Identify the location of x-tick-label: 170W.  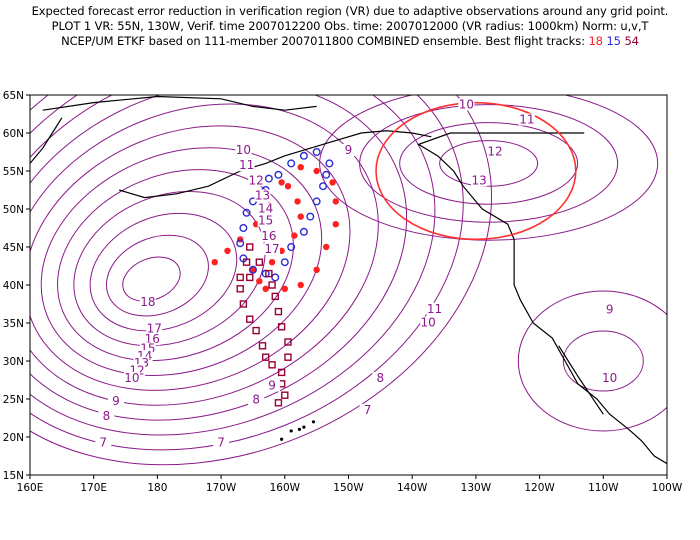
(221, 488).